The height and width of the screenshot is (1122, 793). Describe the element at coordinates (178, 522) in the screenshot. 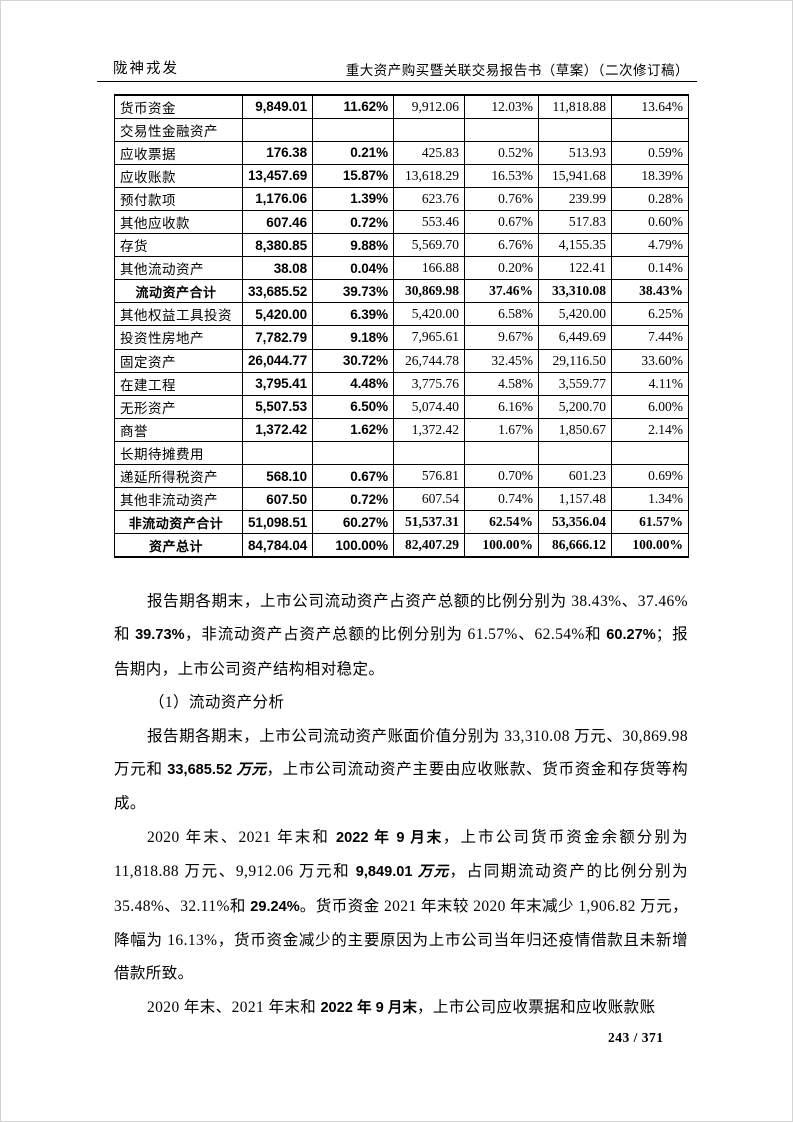

I see `row-label-cell: 非流动资产合计` at that location.